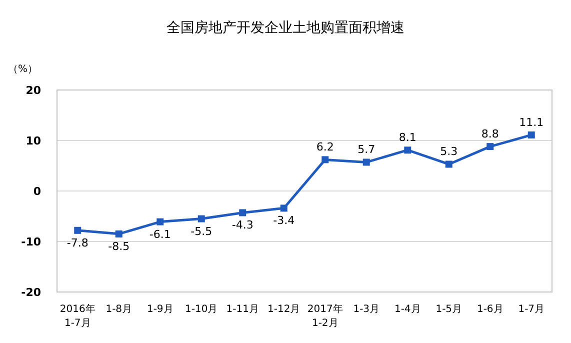  I want to click on y-tick-label: 10, so click(34, 141).